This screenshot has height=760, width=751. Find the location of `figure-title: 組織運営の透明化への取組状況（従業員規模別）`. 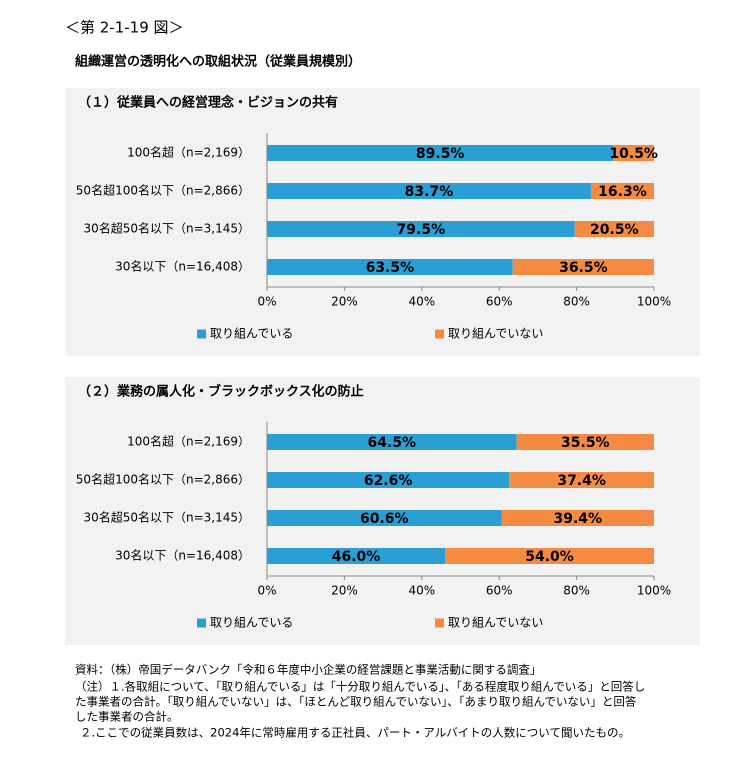

figure-title: 組織運営の透明化への取組状況（従業員規模別） is located at coordinates (218, 62).